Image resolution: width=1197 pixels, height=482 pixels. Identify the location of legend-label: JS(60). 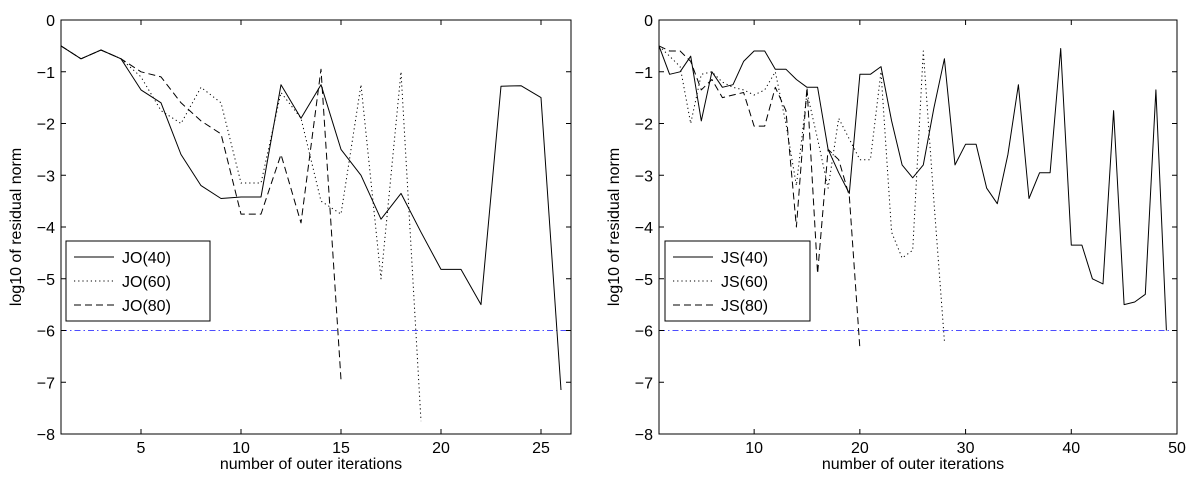
(744, 282).